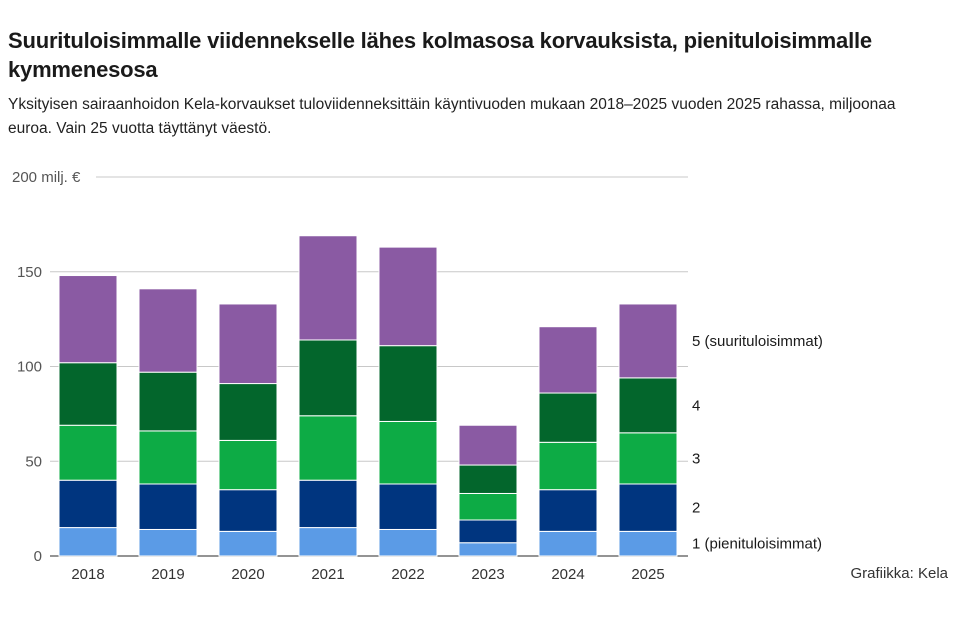 This screenshot has height=619, width=960. Describe the element at coordinates (647, 574) in the screenshot. I see `x-tick-label: 2025` at that location.